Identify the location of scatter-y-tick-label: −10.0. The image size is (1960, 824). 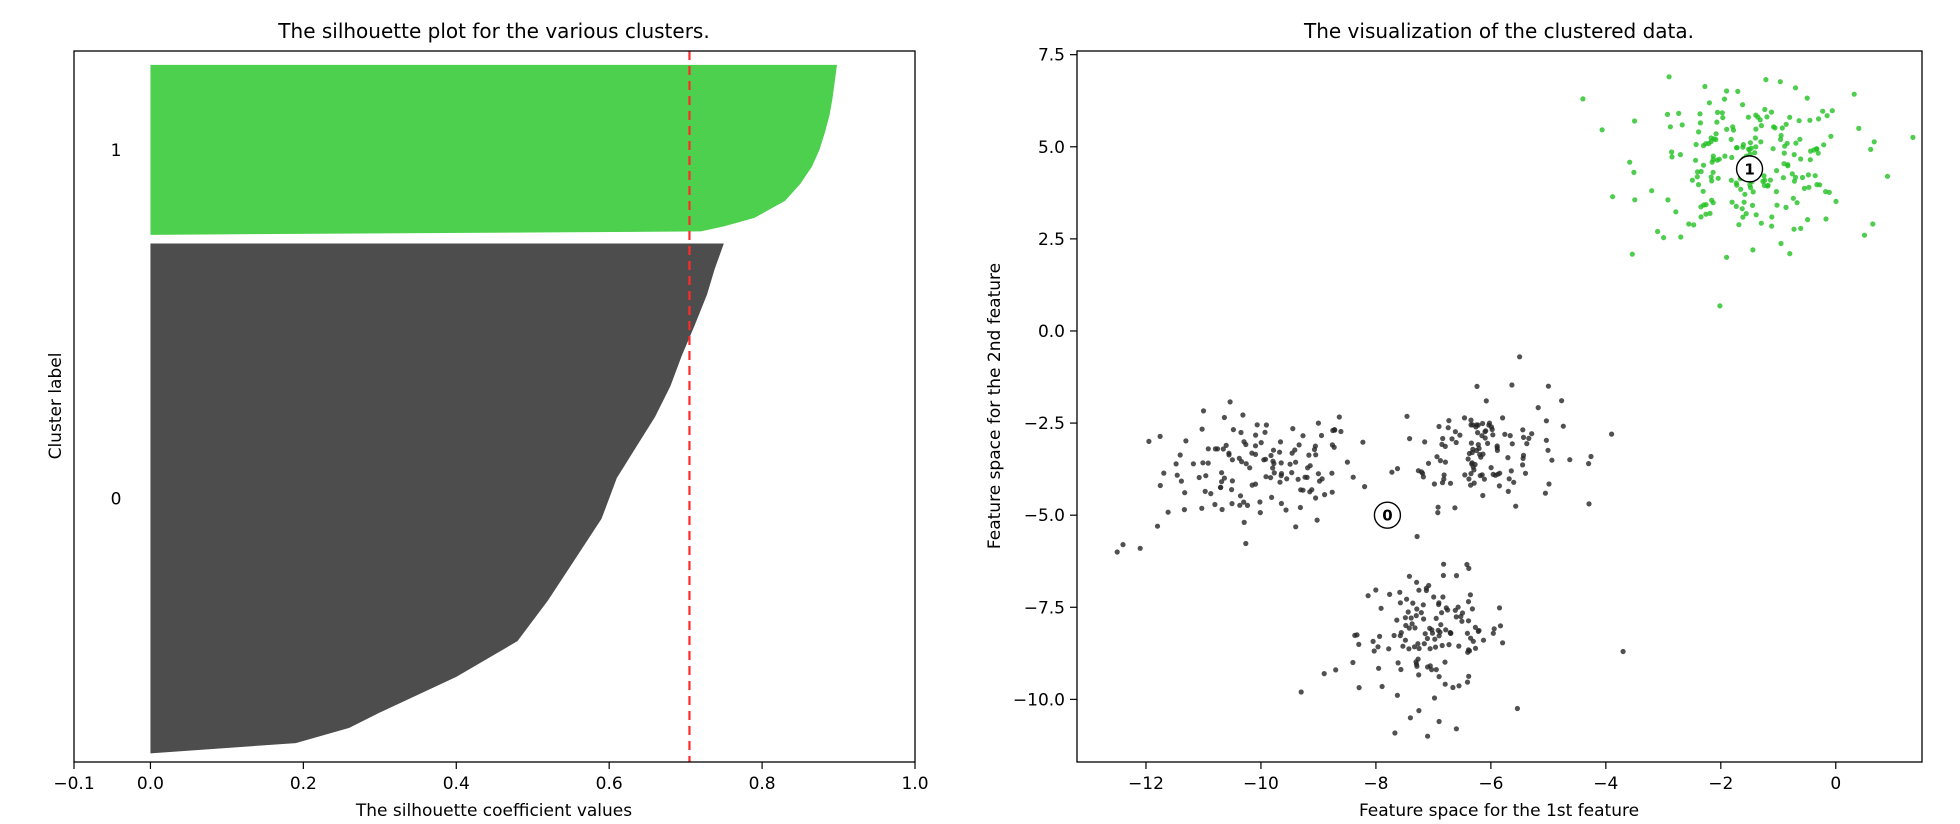
(1039, 700).